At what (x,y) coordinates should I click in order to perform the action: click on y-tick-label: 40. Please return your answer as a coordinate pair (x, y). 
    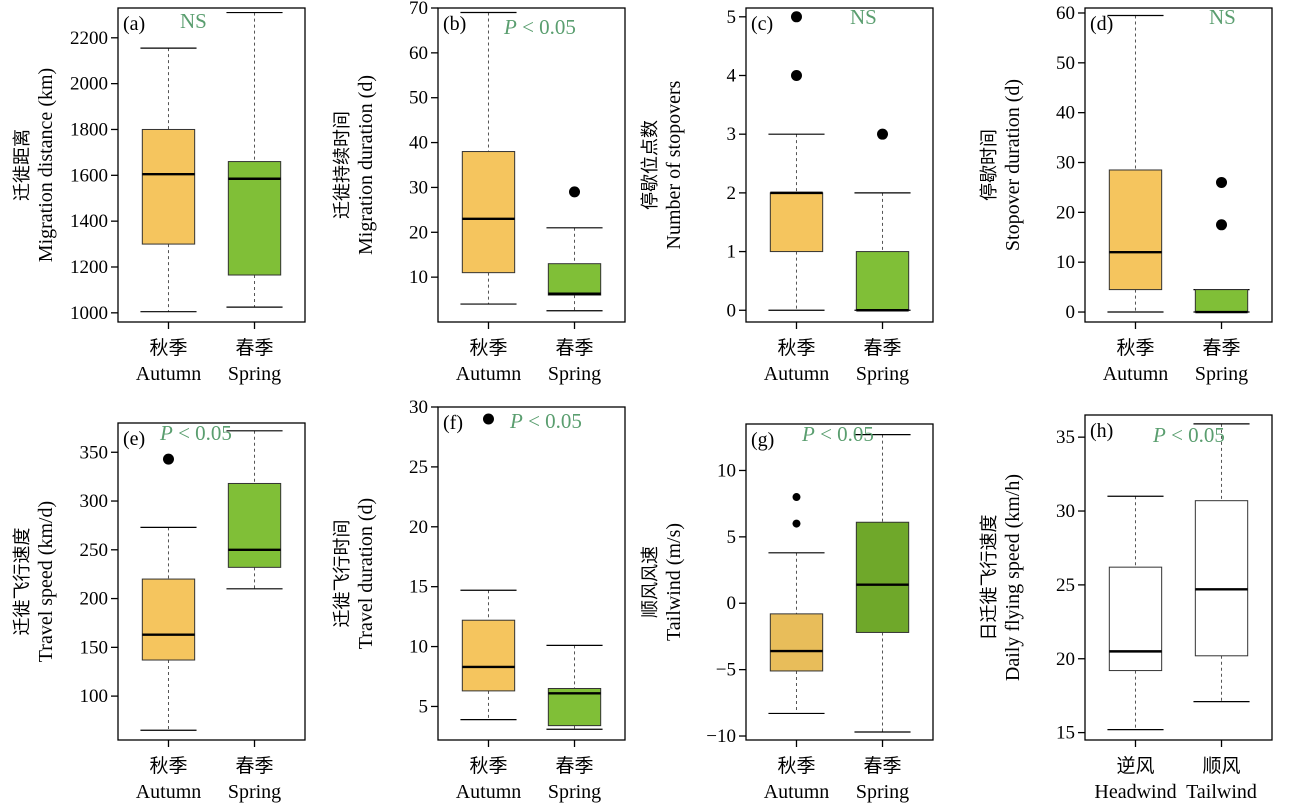
    Looking at the image, I should click on (1065, 113).